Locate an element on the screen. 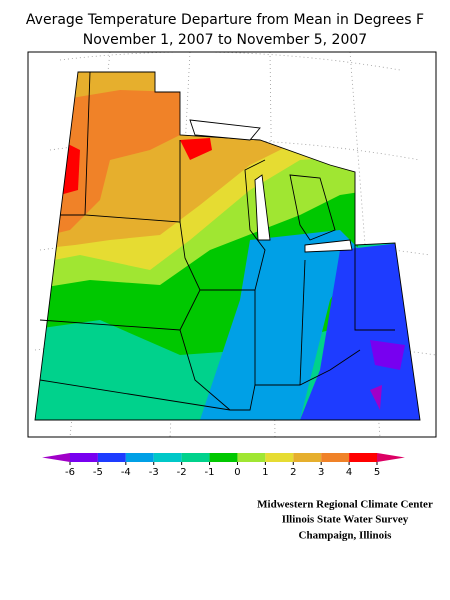 The width and height of the screenshot is (450, 600). credit-line: Champaign, Illinois is located at coordinates (346, 536).